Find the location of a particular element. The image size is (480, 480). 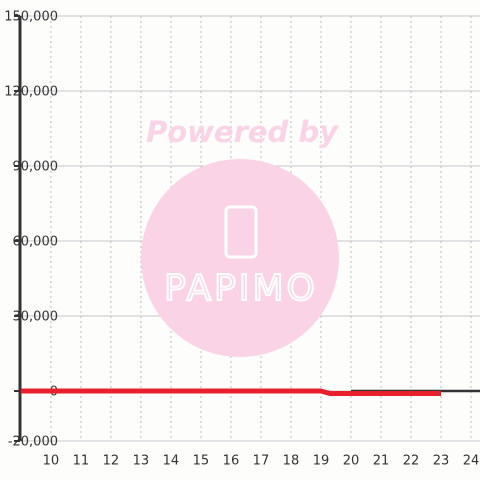

y-tick-label: 90,000 is located at coordinates (36, 167).